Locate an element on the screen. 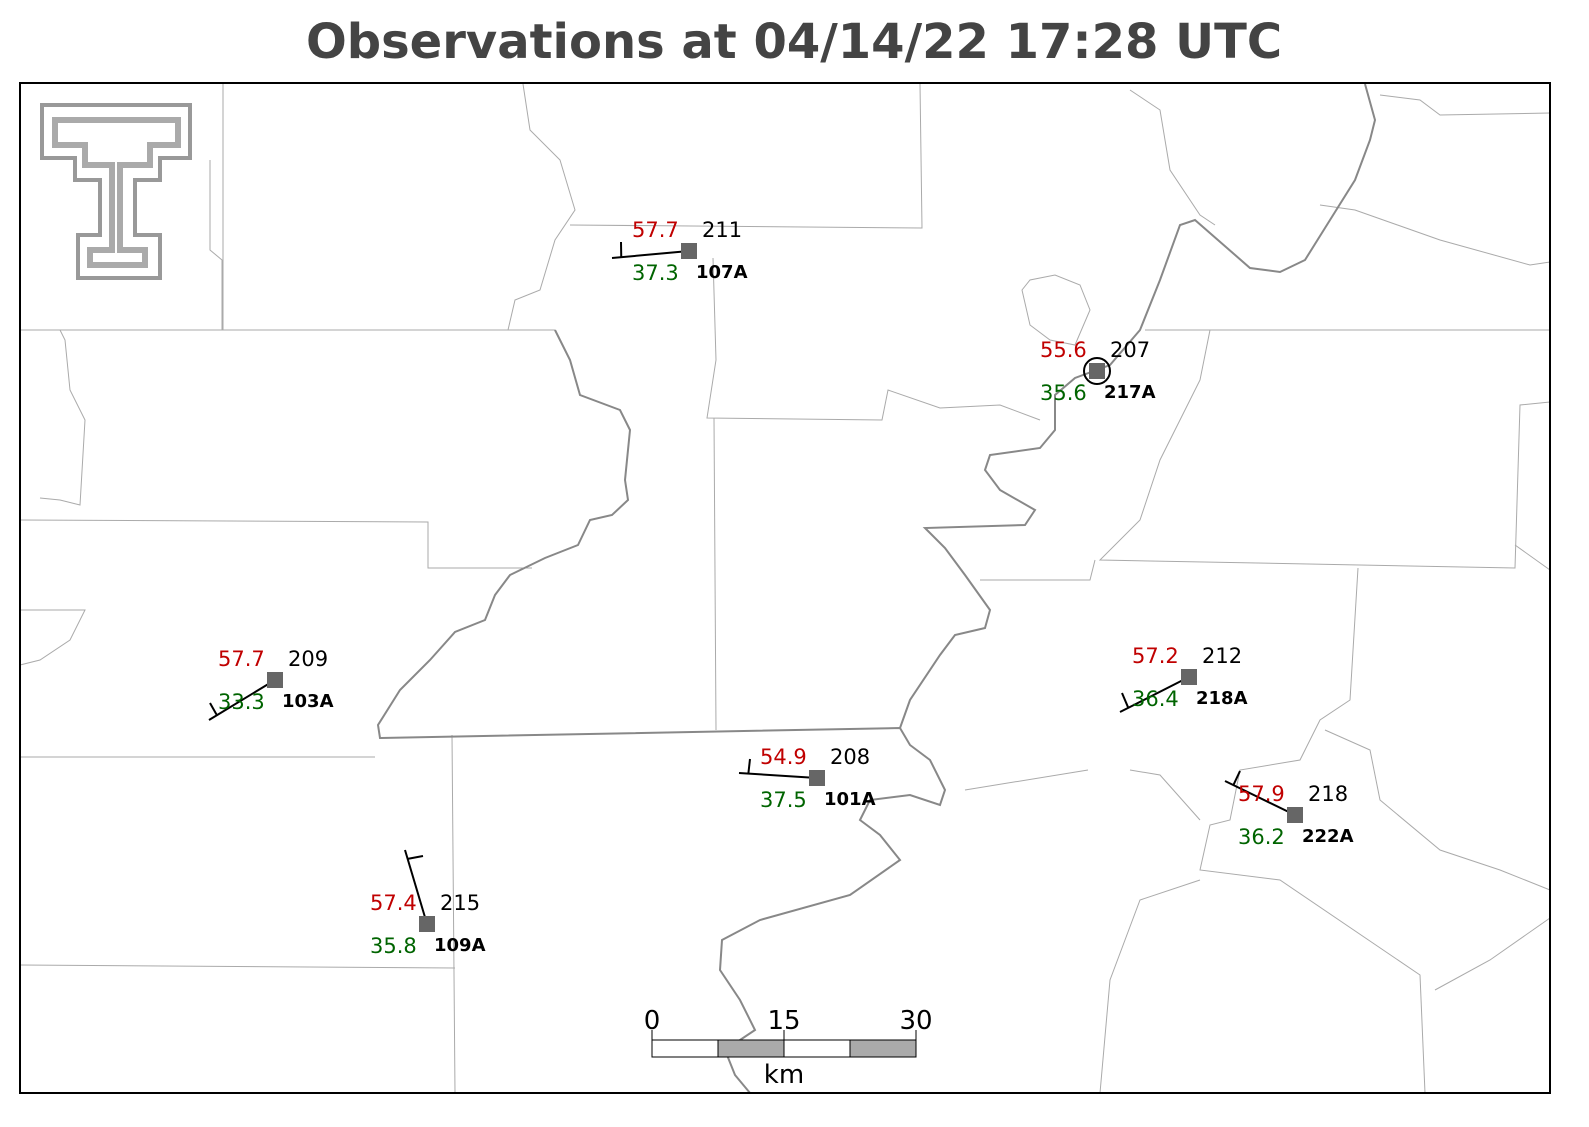 The width and height of the screenshot is (1589, 1127). pressure: 207 is located at coordinates (1130, 350).